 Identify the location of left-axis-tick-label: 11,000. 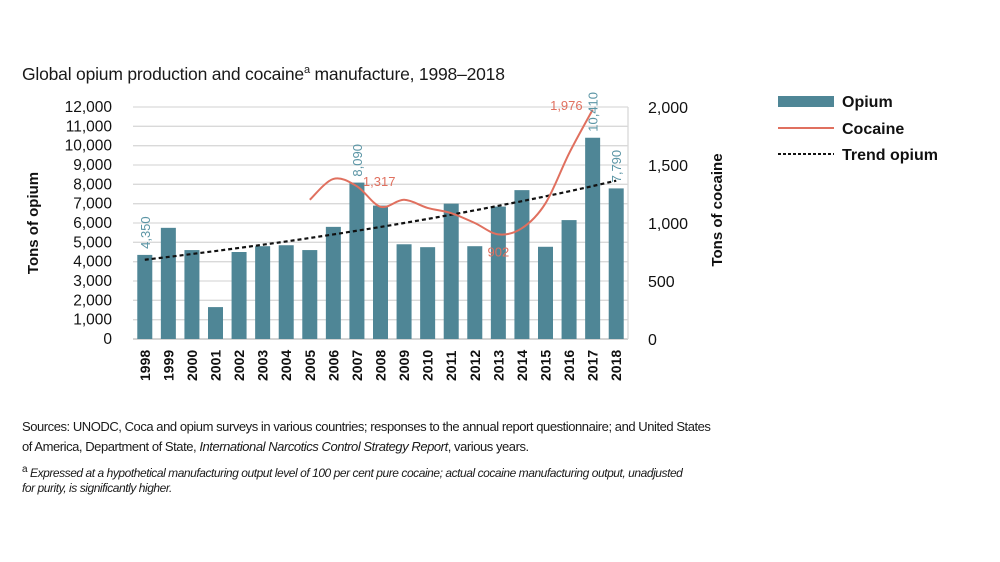
(89, 126).